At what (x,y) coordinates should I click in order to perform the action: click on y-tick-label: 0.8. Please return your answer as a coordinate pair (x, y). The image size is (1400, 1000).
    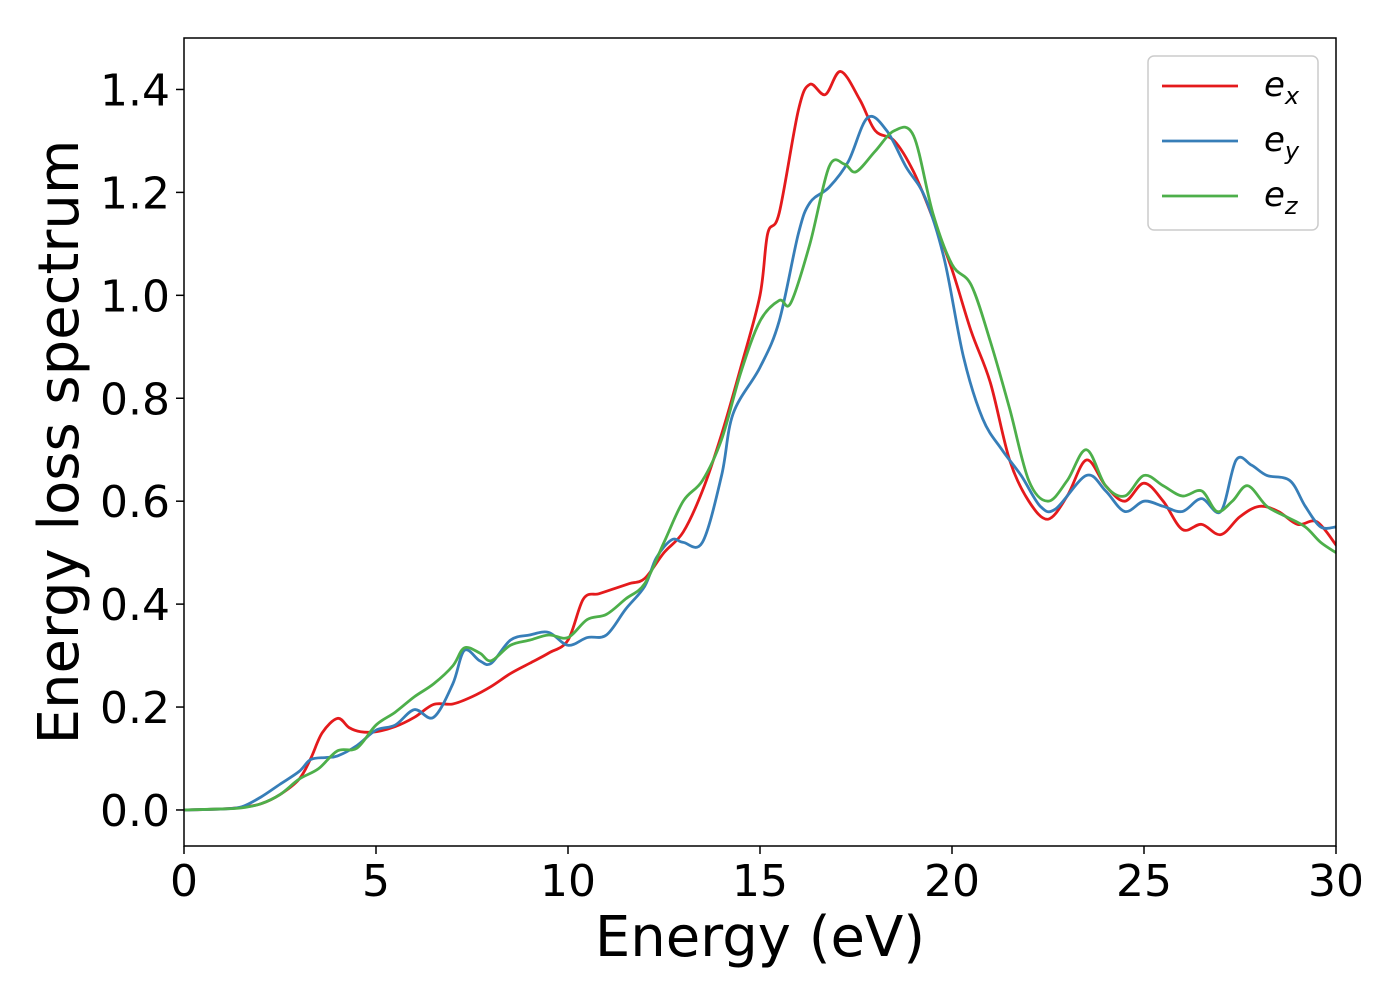
    Looking at the image, I should click on (135, 399).